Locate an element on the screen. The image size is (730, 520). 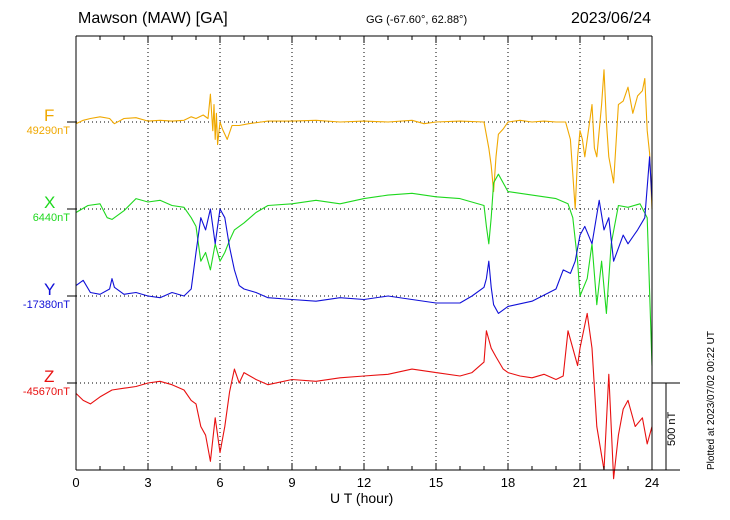
station-title: Mawson (MAW) [GA] is located at coordinates (153, 18).